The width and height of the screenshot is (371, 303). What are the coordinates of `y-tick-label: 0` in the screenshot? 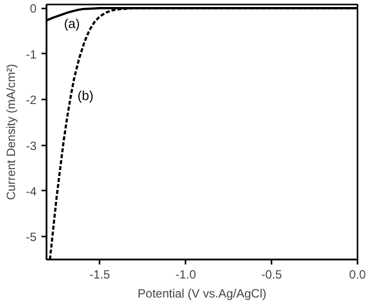 It's located at (33, 9).